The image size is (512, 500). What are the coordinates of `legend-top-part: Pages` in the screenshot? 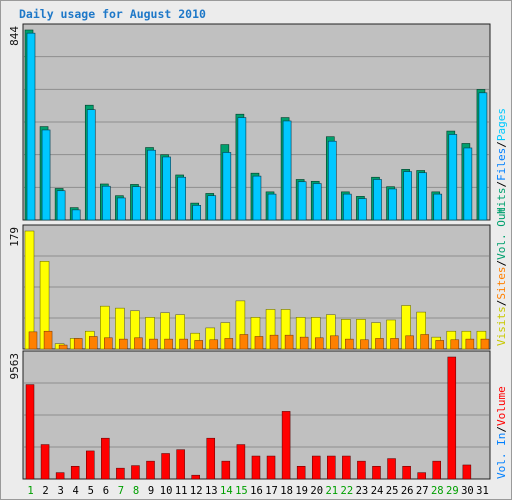 It's located at (501, 124).